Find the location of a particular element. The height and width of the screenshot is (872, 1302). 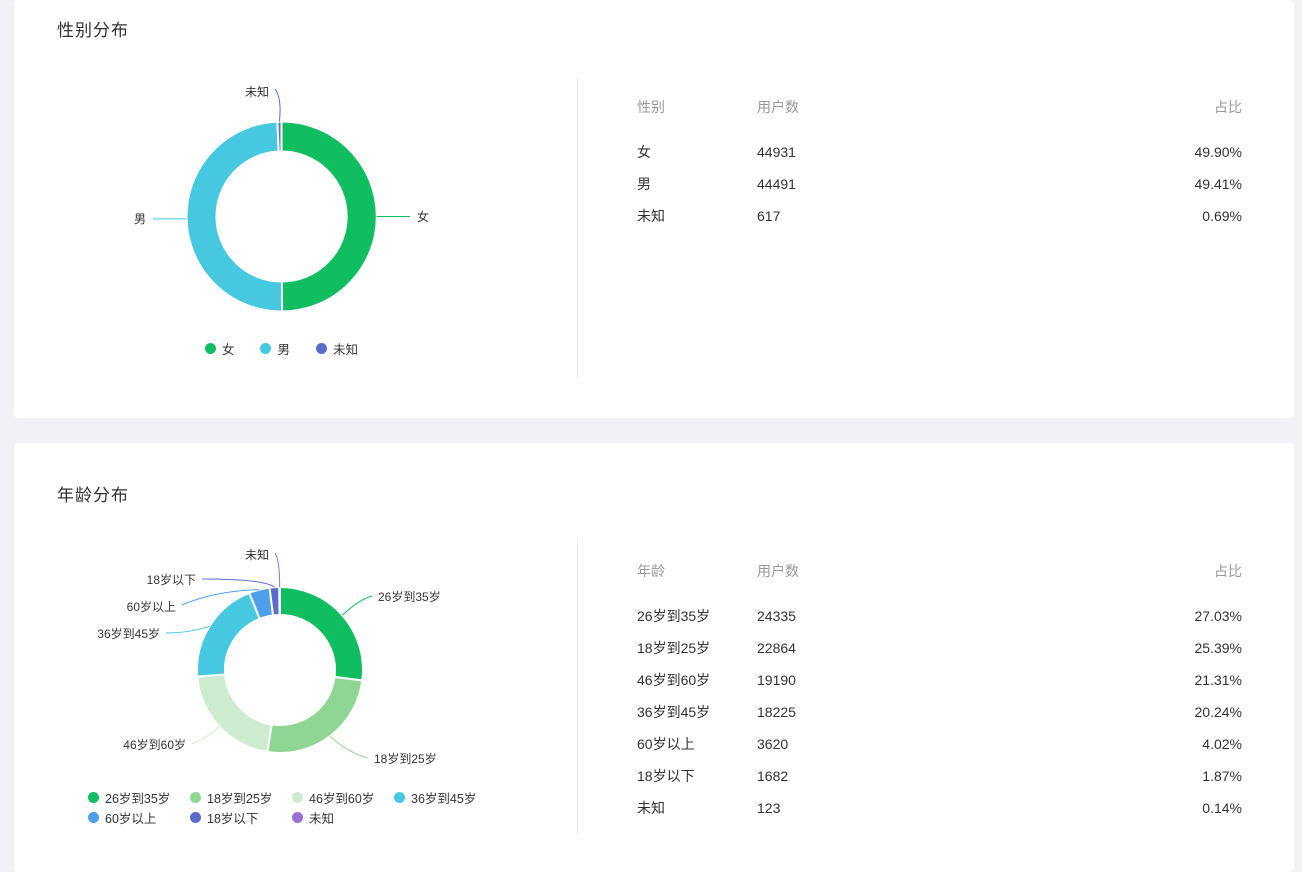

legend-label: 女 is located at coordinates (228, 349).